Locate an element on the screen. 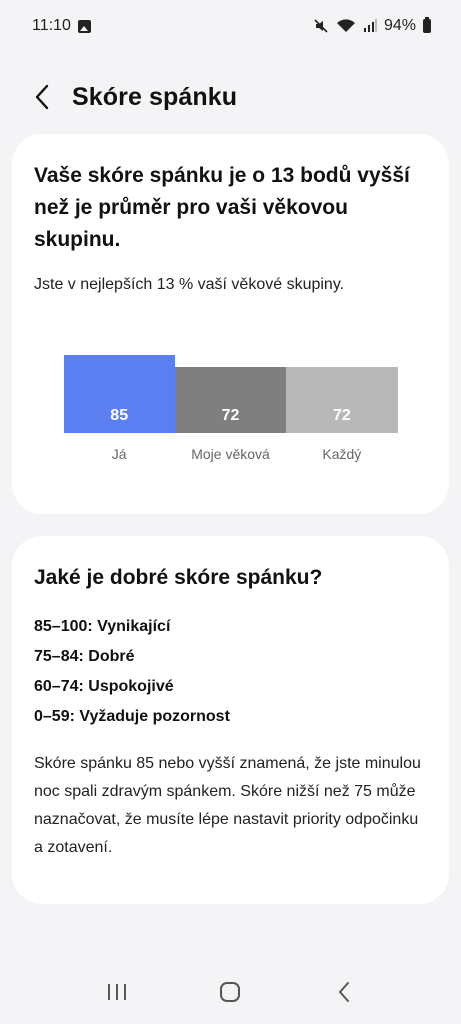  battery-percent: 94% is located at coordinates (399, 25).